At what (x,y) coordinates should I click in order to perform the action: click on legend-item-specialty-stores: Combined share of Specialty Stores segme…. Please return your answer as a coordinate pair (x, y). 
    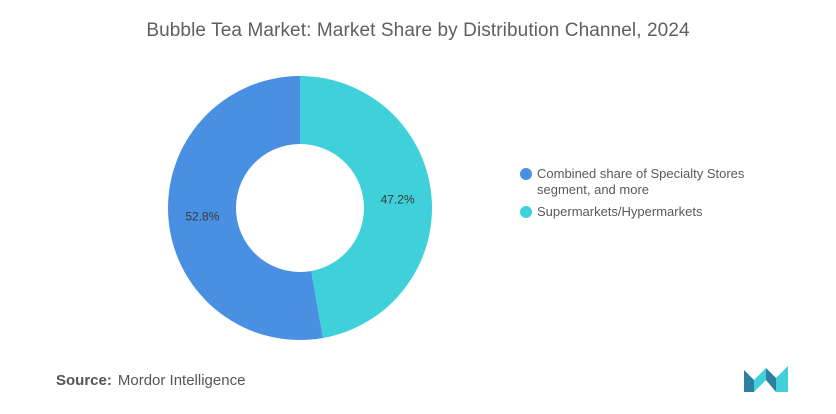
    Looking at the image, I should click on (650, 182).